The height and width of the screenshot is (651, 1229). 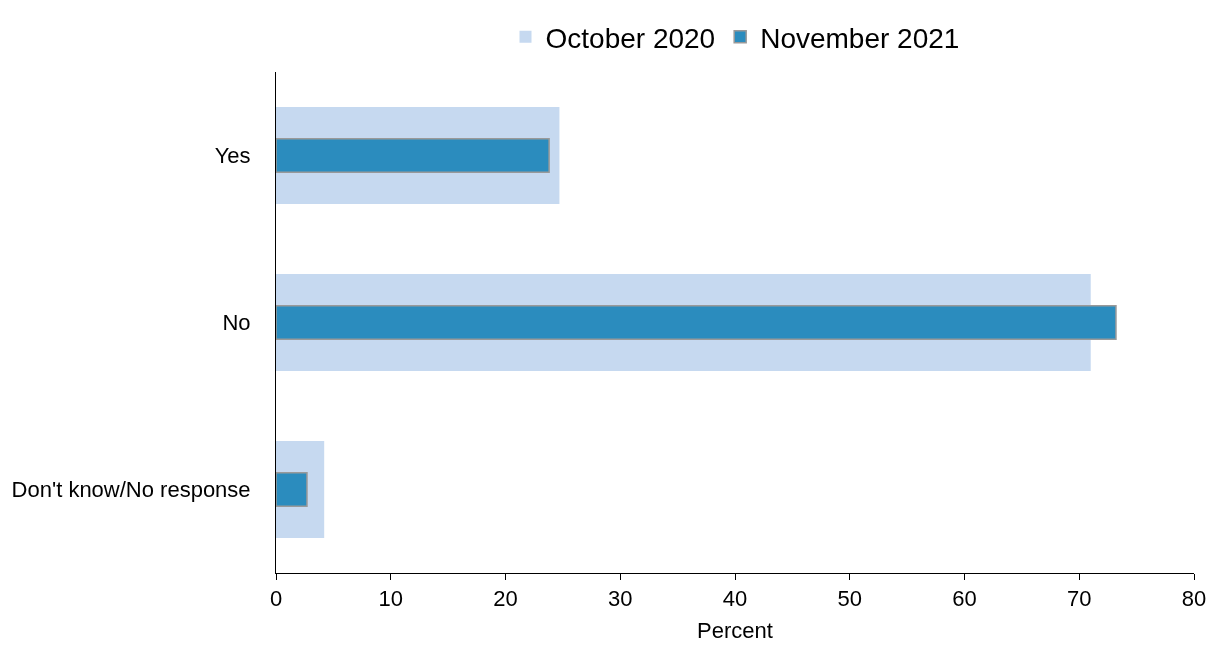 What do you see at coordinates (131, 490) in the screenshot?
I see `y-tick-label: Don't know/No response` at bounding box center [131, 490].